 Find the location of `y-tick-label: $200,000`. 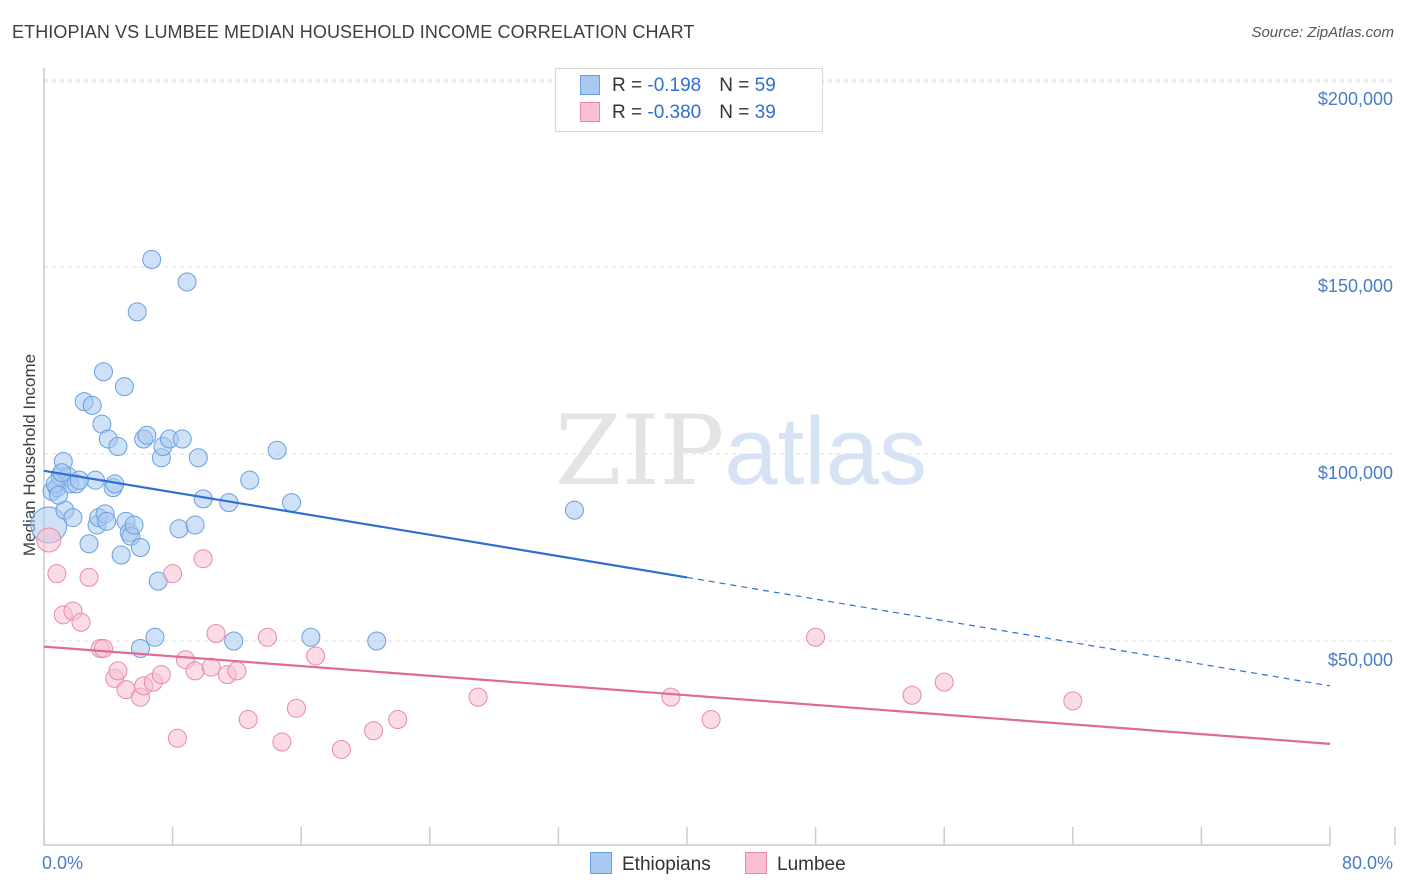

y-tick-label: $200,000 is located at coordinates (1355, 99).